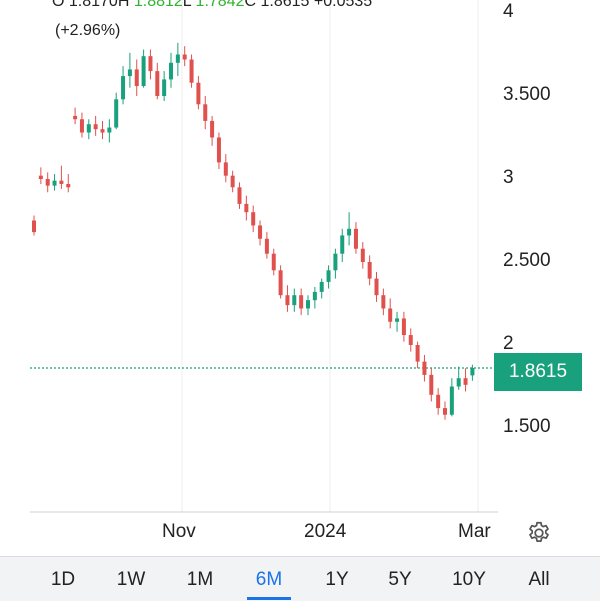 This screenshot has height=601, width=600. What do you see at coordinates (88, 30) in the screenshot?
I see `change-percent: (+2.96%)` at bounding box center [88, 30].